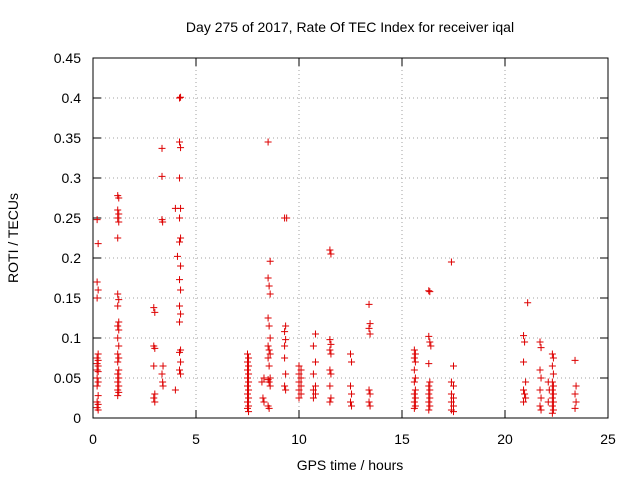  I want to click on y-tick-label: 0.1, so click(72, 338).